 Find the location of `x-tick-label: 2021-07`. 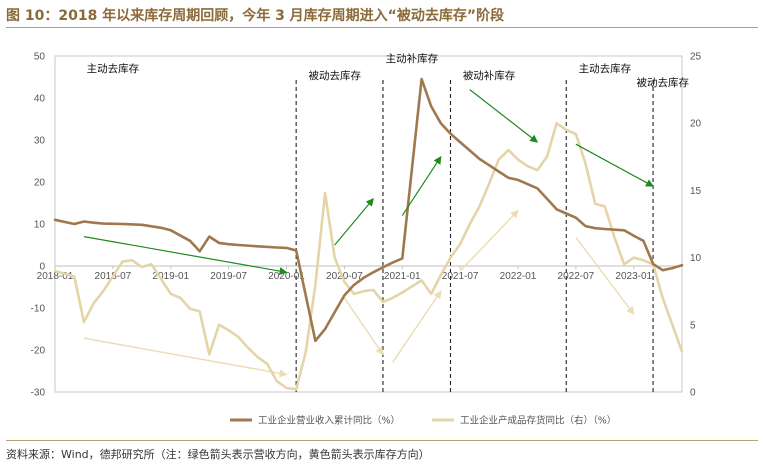

x-tick-label: 2021-07 is located at coordinates (460, 276).